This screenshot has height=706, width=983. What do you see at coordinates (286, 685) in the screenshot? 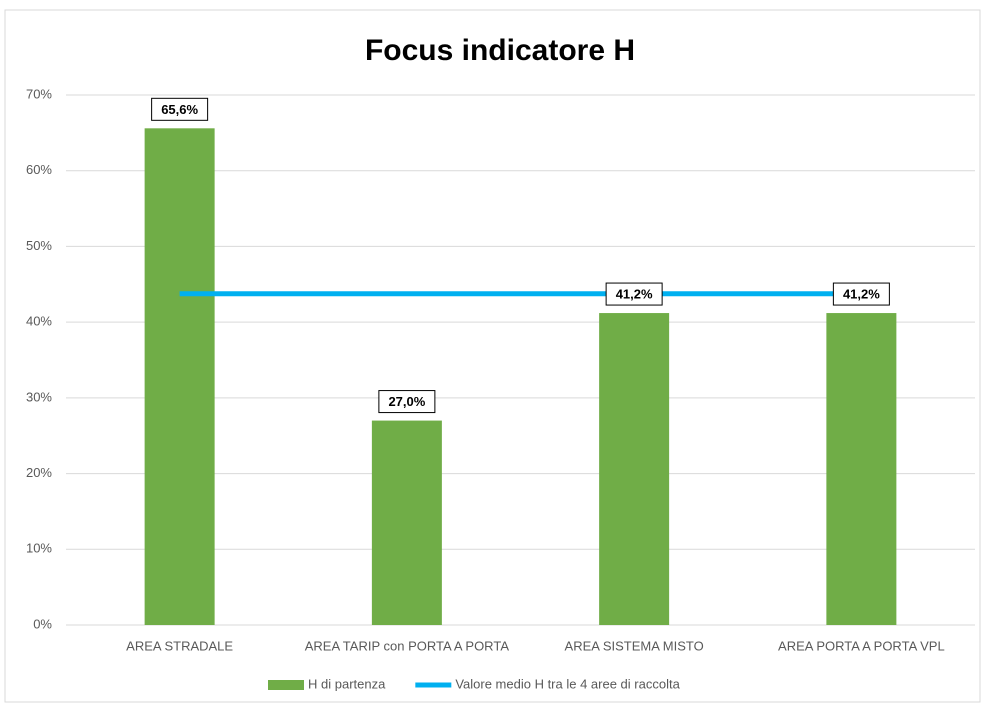
I see `legend-swatch` at bounding box center [286, 685].